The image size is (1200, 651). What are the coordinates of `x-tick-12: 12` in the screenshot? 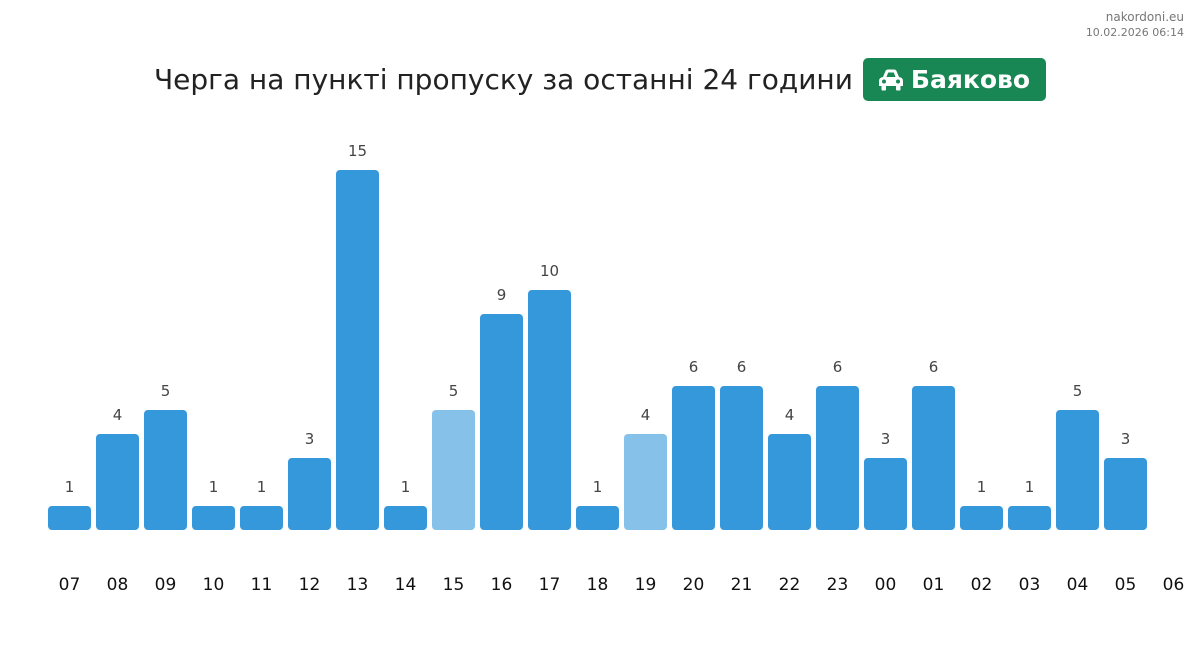 It's located at (310, 585).